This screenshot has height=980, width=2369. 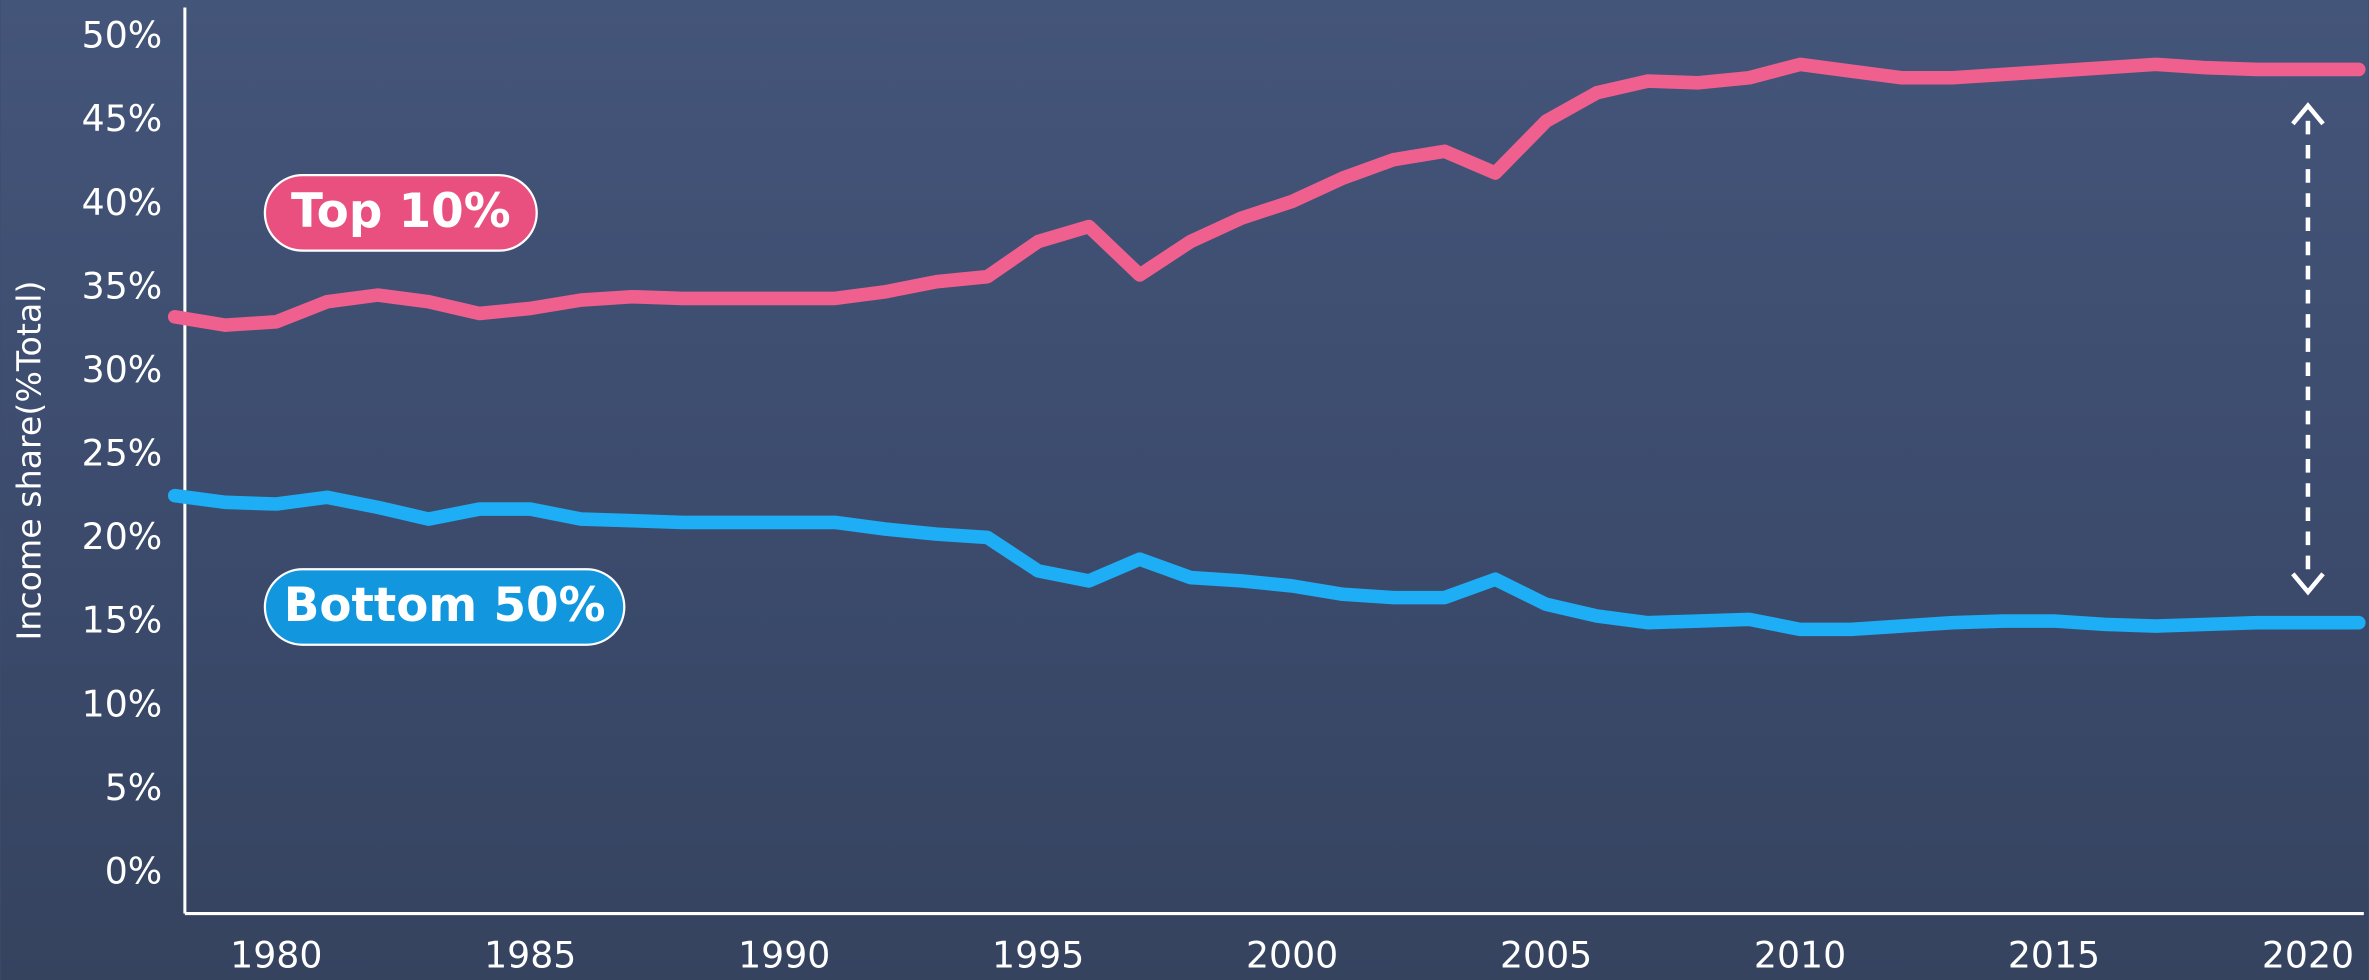 I want to click on x-tick-label: 2005, so click(x=1546, y=954).